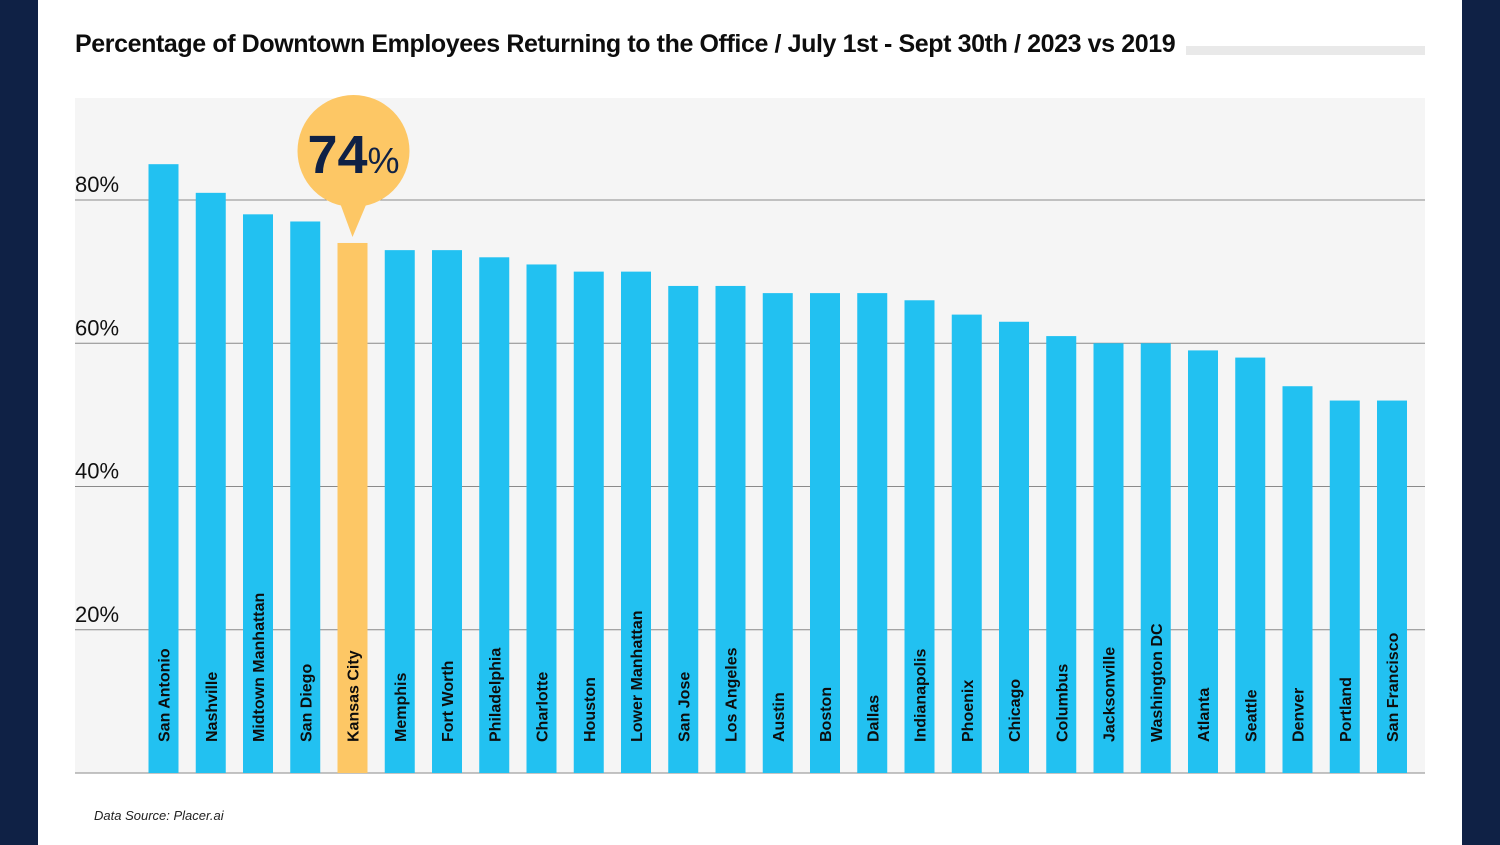 Image resolution: width=1500 pixels, height=845 pixels. What do you see at coordinates (97, 184) in the screenshot?
I see `y-tick-label: 80%` at bounding box center [97, 184].